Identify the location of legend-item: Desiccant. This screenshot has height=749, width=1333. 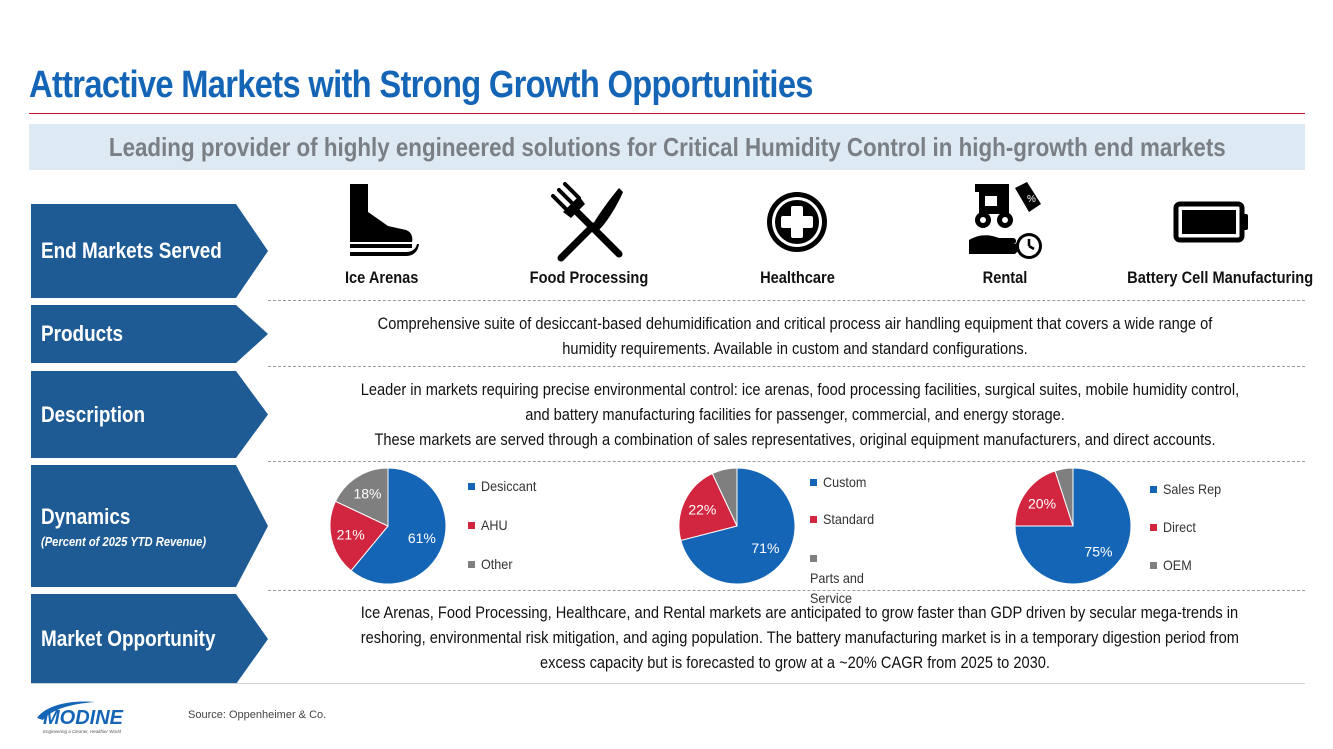
(505, 486).